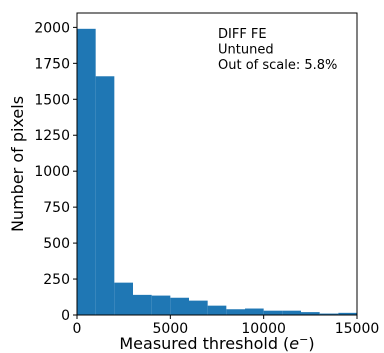  Describe the element at coordinates (56, 280) in the screenshot. I see `y-tick-label: 250` at that location.